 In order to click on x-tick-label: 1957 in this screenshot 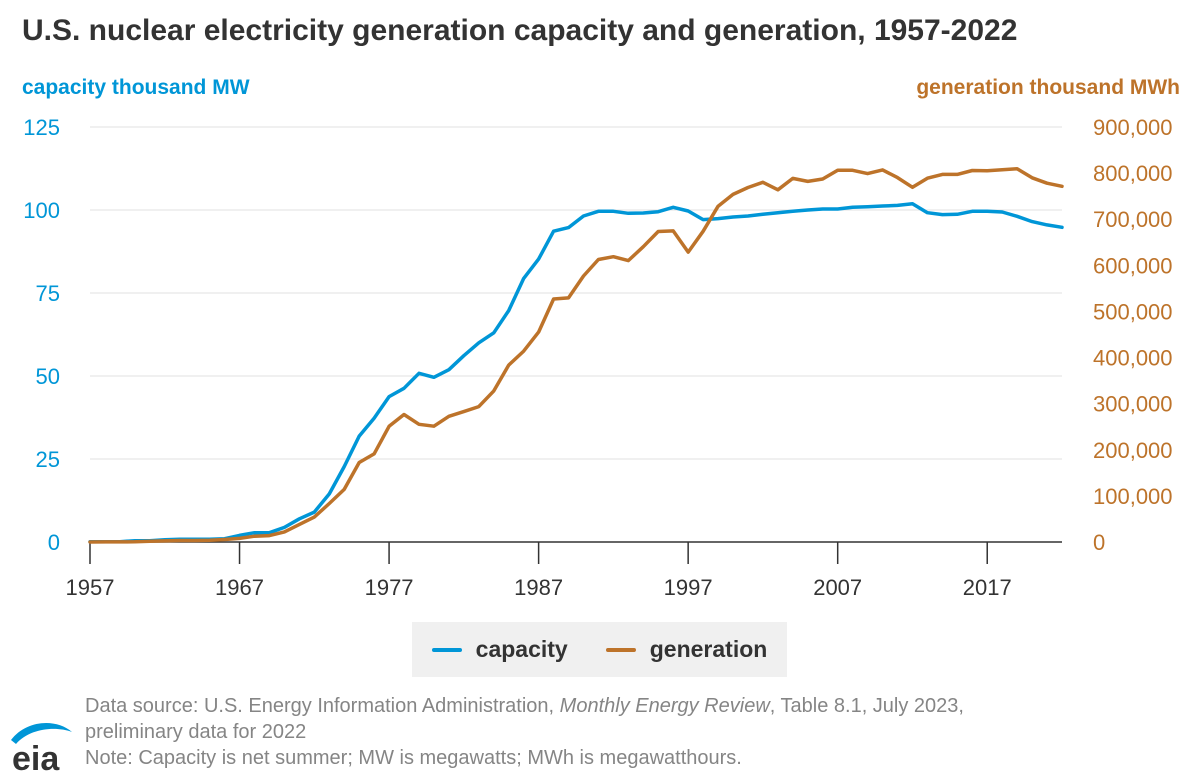, I will do `click(90, 587)`.